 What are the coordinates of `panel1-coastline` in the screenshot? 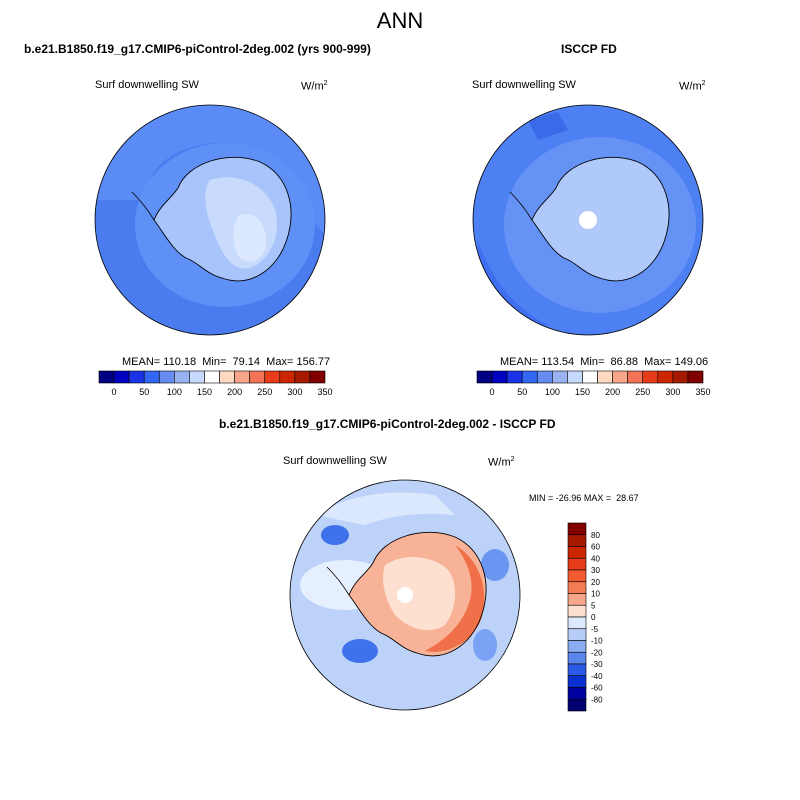 It's located at (222, 219).